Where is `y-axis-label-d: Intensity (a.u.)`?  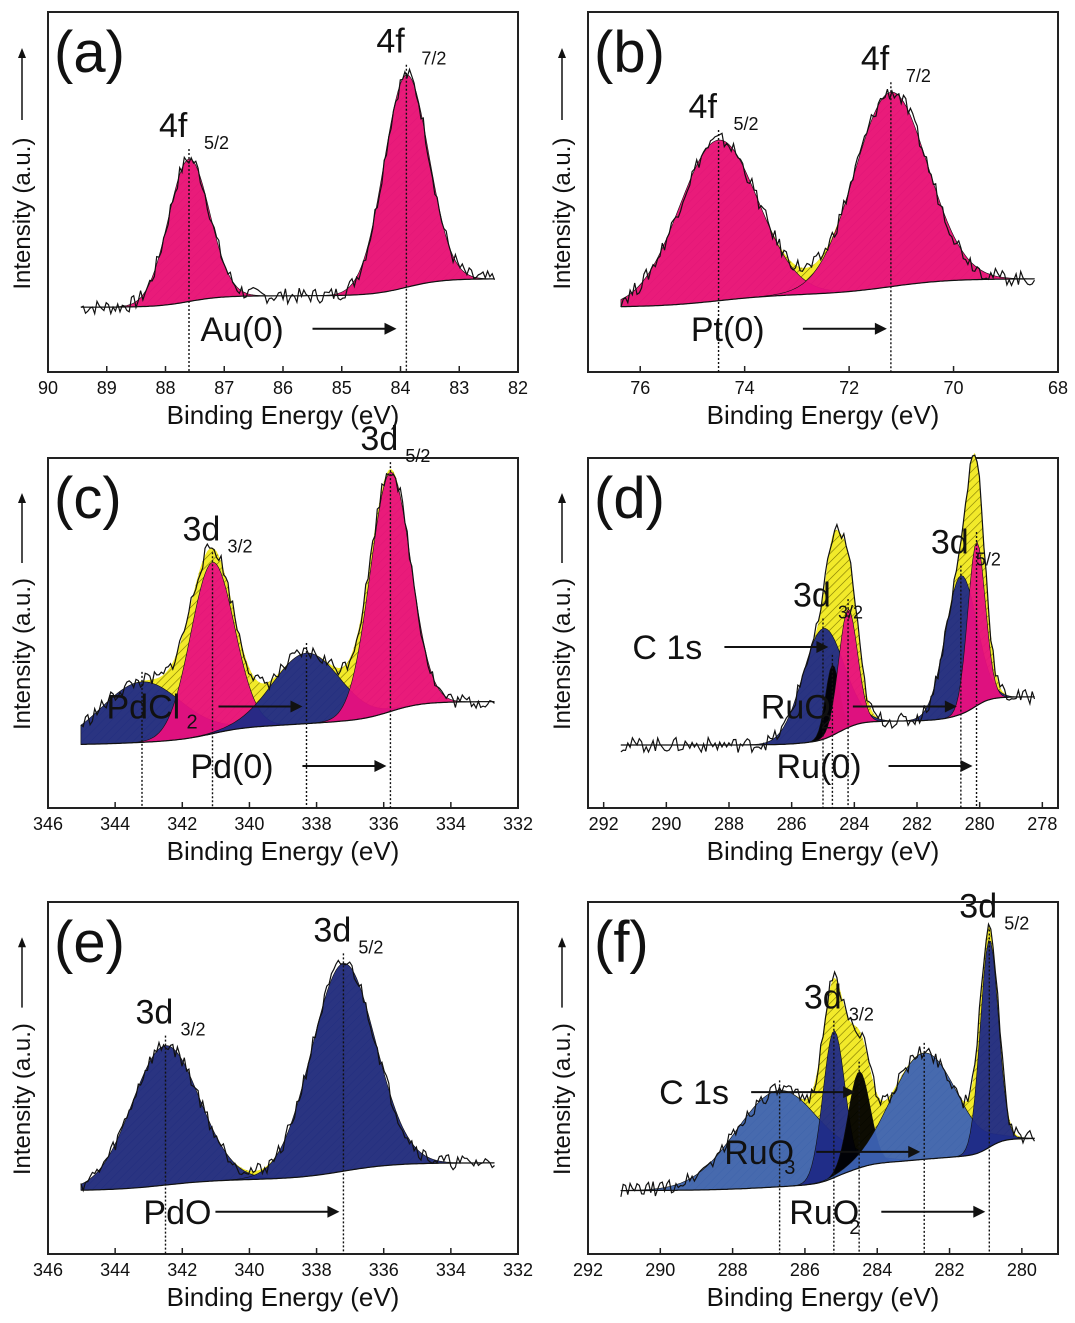 y-axis-label-d: Intensity (a.u.) is located at coordinates (562, 654).